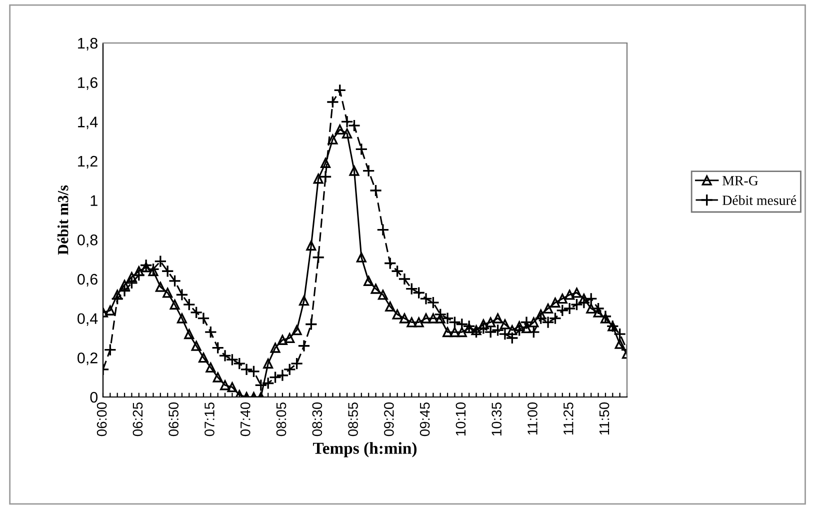 This screenshot has height=509, width=820. I want to click on x-tick-label: 09:45, so click(425, 419).